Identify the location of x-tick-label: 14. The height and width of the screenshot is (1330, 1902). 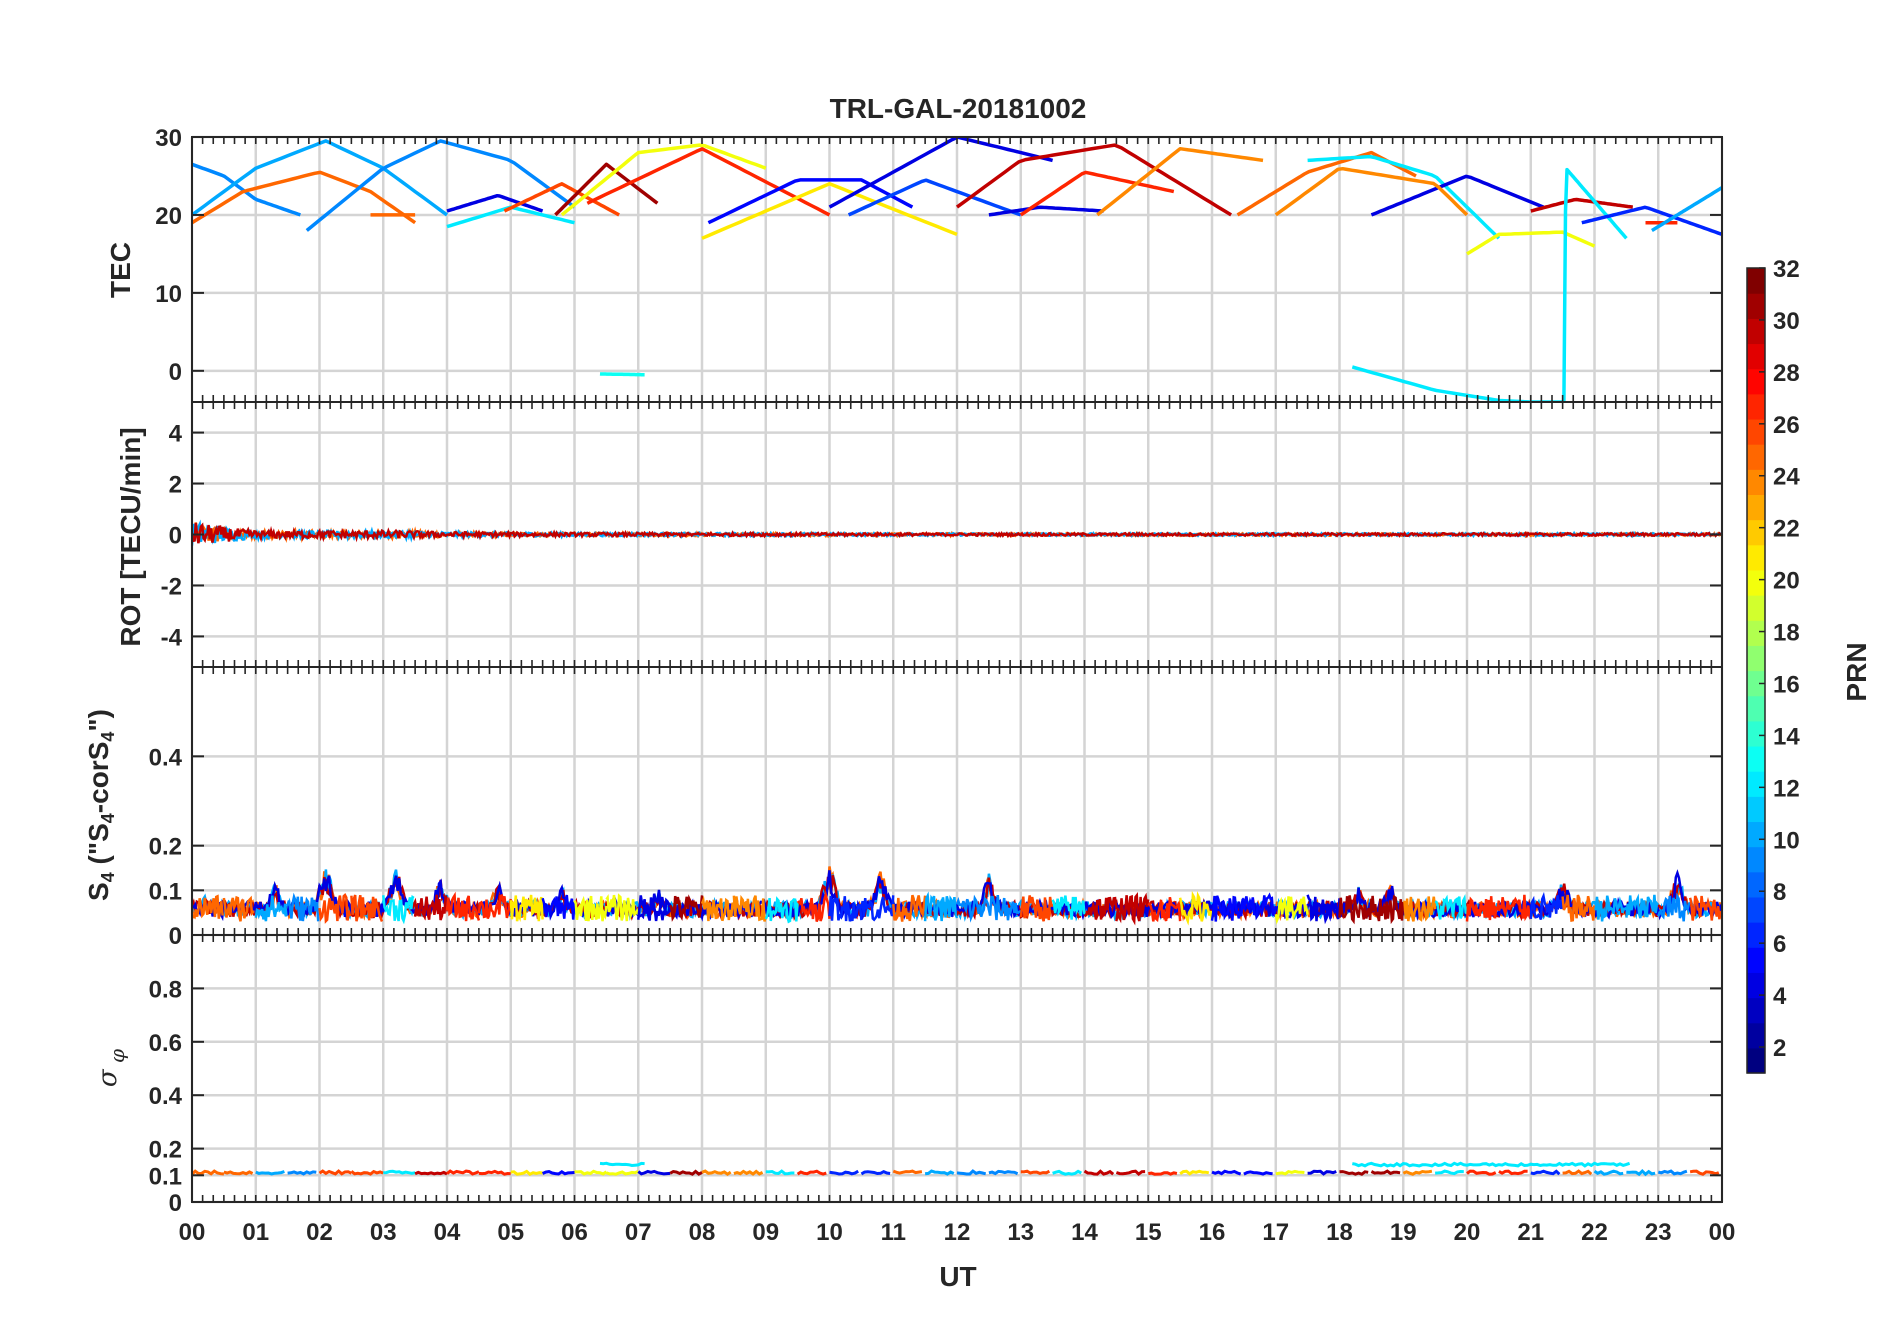
(1084, 1232).